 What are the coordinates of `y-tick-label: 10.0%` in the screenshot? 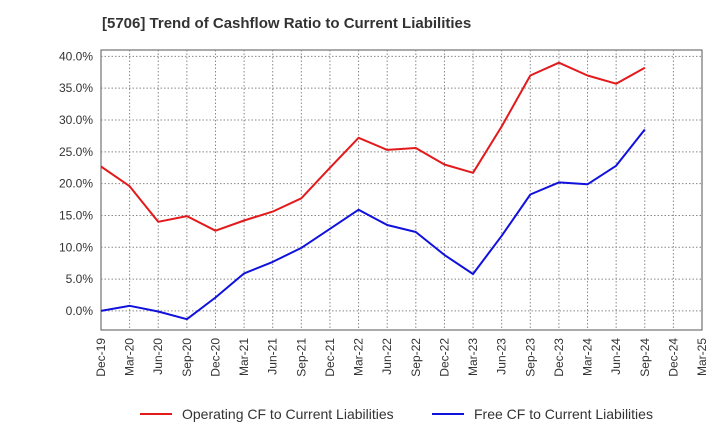 It's located at (76, 247).